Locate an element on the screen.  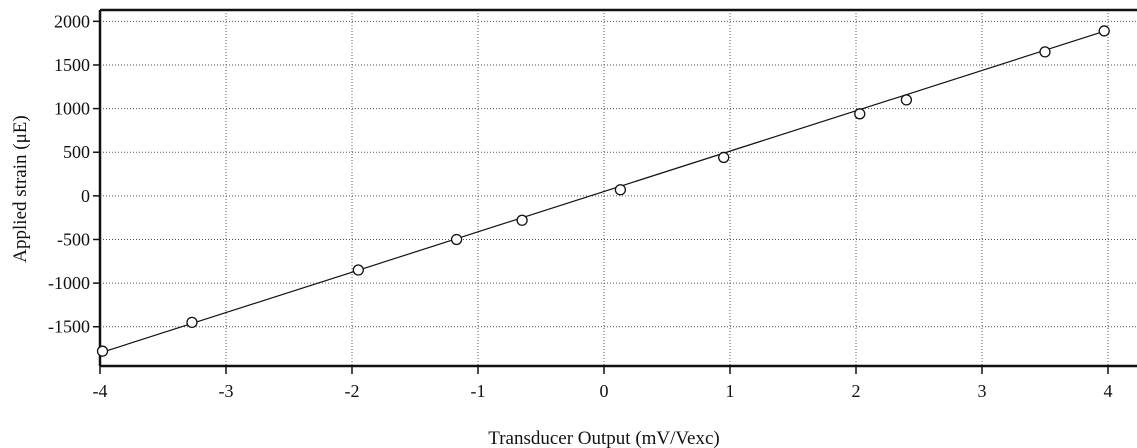
x-tick-label: 1 is located at coordinates (730, 391).